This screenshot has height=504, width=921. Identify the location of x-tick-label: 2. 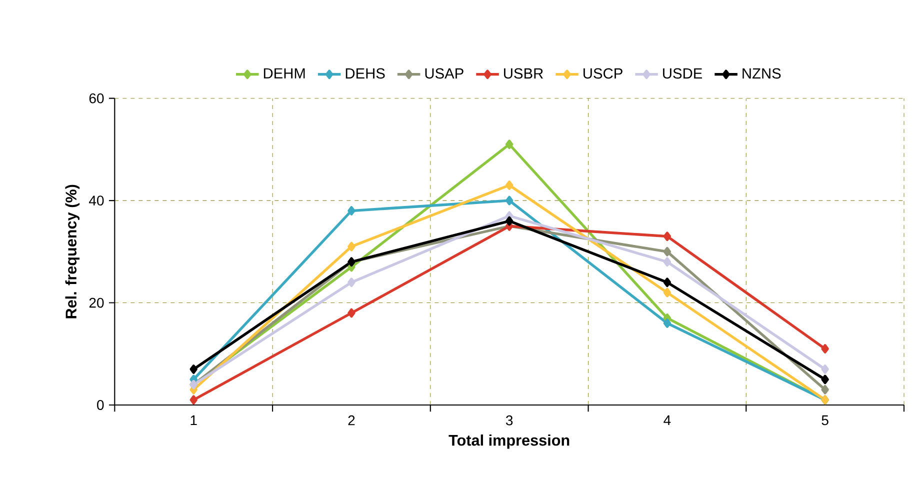
(351, 420).